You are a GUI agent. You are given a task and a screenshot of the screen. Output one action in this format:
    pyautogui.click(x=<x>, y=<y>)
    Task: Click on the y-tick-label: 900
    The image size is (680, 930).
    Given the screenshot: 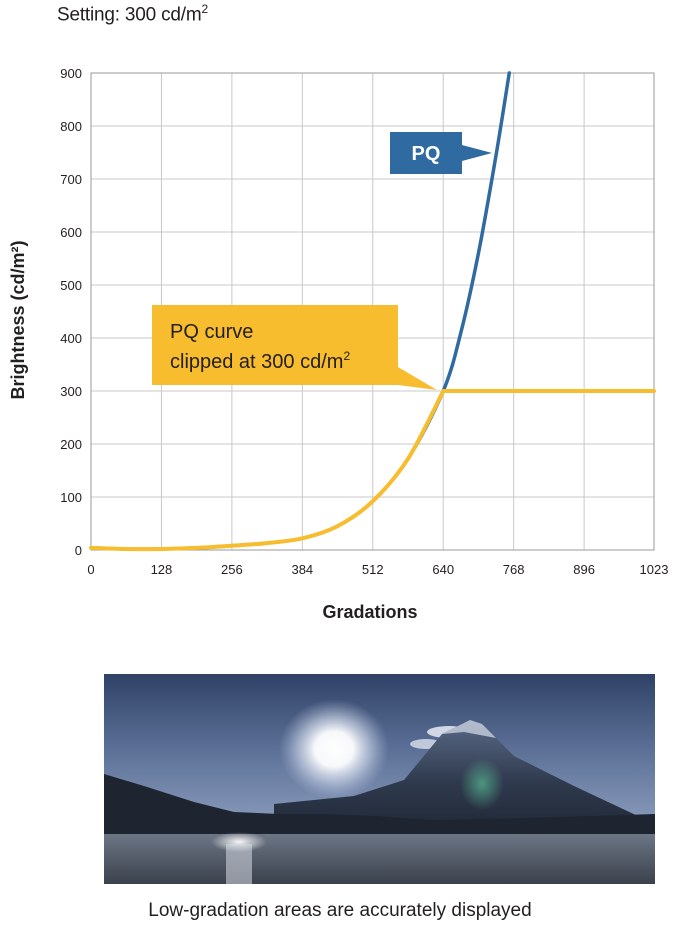 What is the action you would take?
    pyautogui.click(x=71, y=73)
    